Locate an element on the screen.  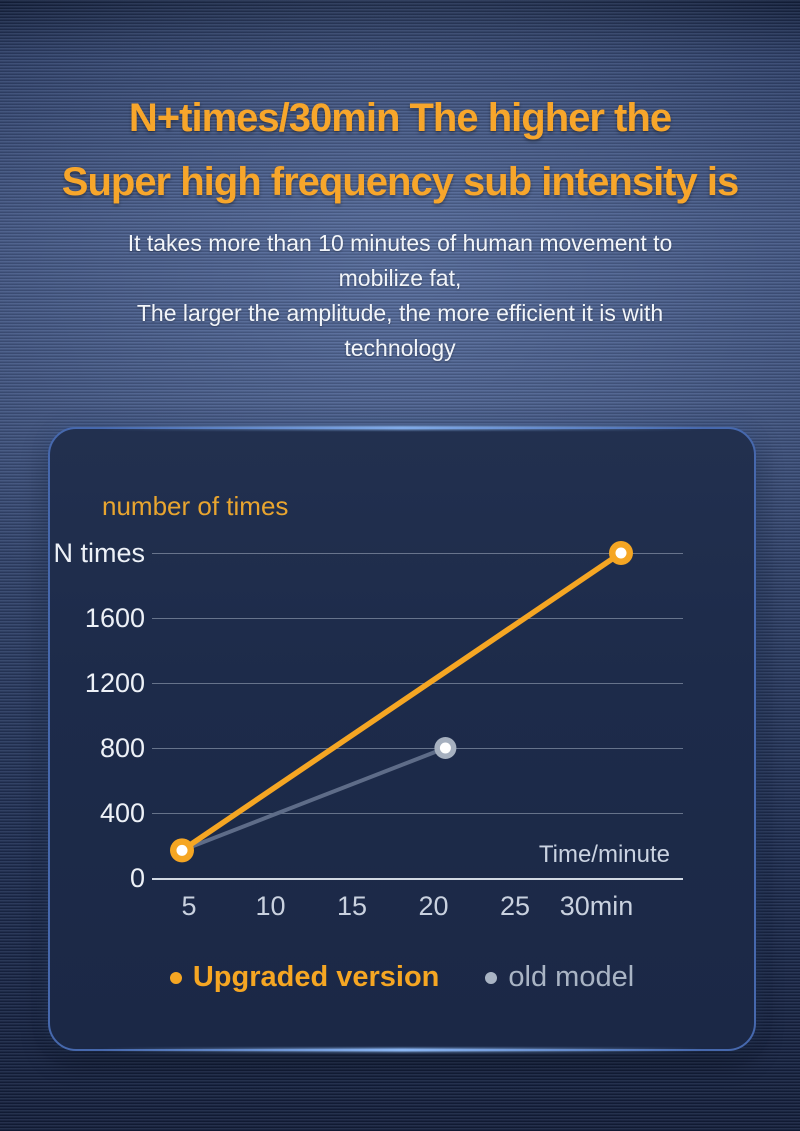
legend-item-upgraded: Upgraded version is located at coordinates (304, 977).